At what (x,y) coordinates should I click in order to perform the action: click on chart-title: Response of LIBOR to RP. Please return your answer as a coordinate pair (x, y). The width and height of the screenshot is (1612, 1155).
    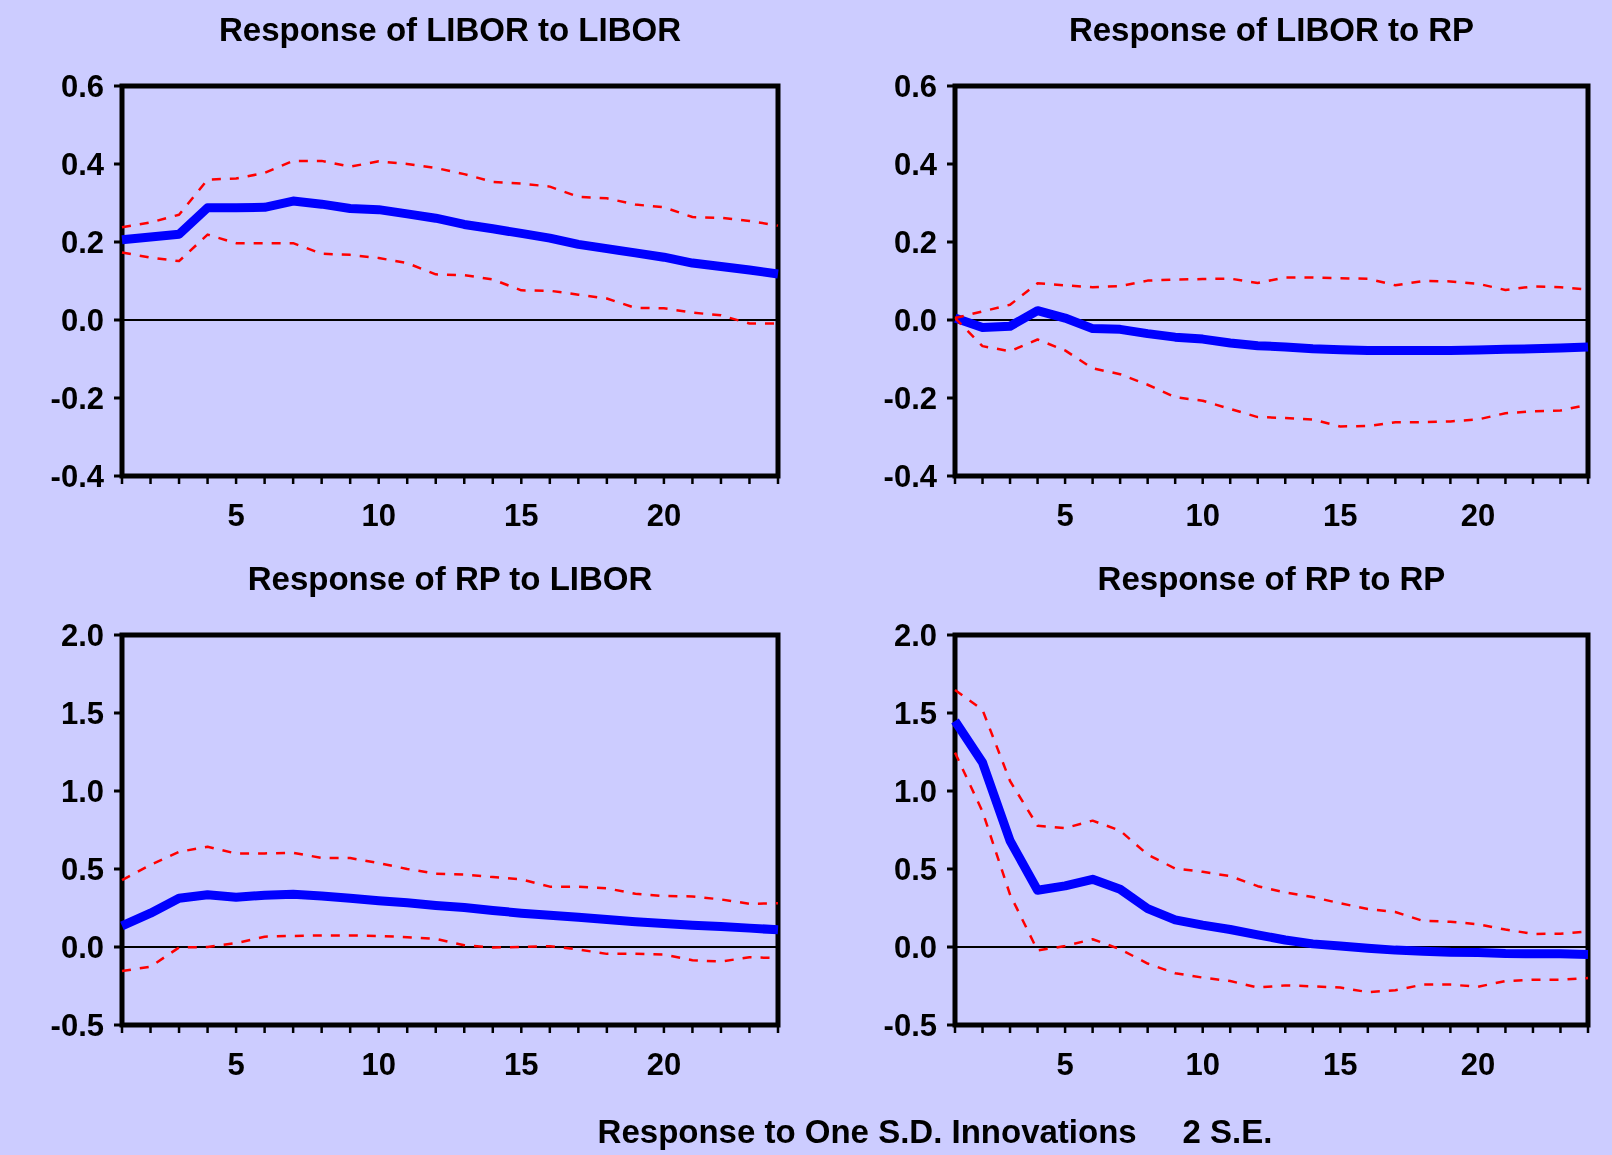
    Looking at the image, I should click on (1271, 29).